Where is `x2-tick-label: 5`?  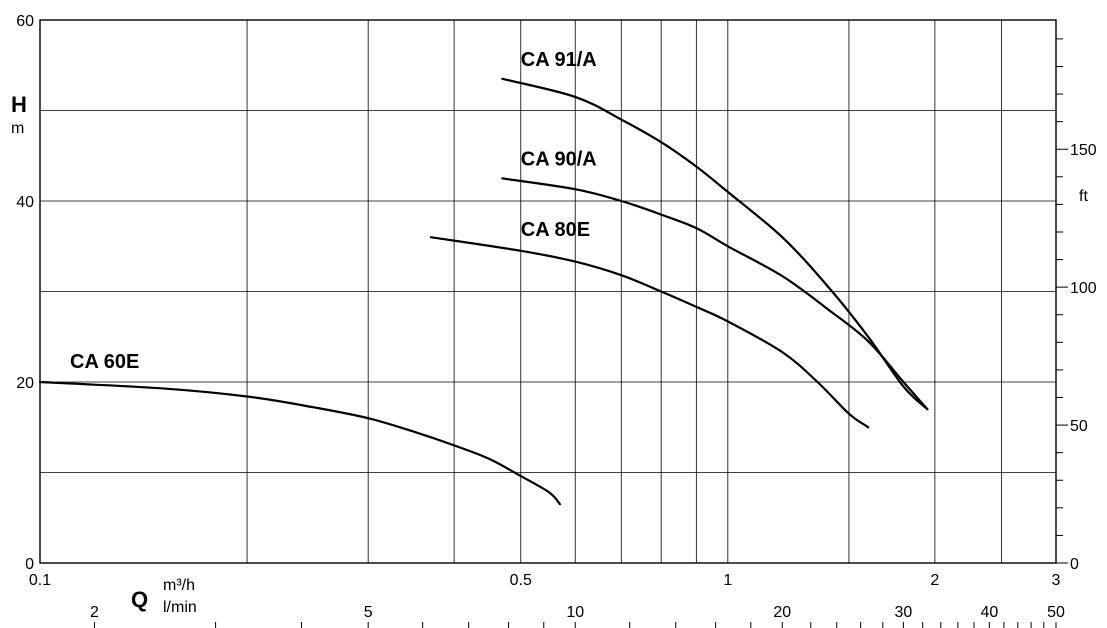
x2-tick-label: 5 is located at coordinates (368, 612).